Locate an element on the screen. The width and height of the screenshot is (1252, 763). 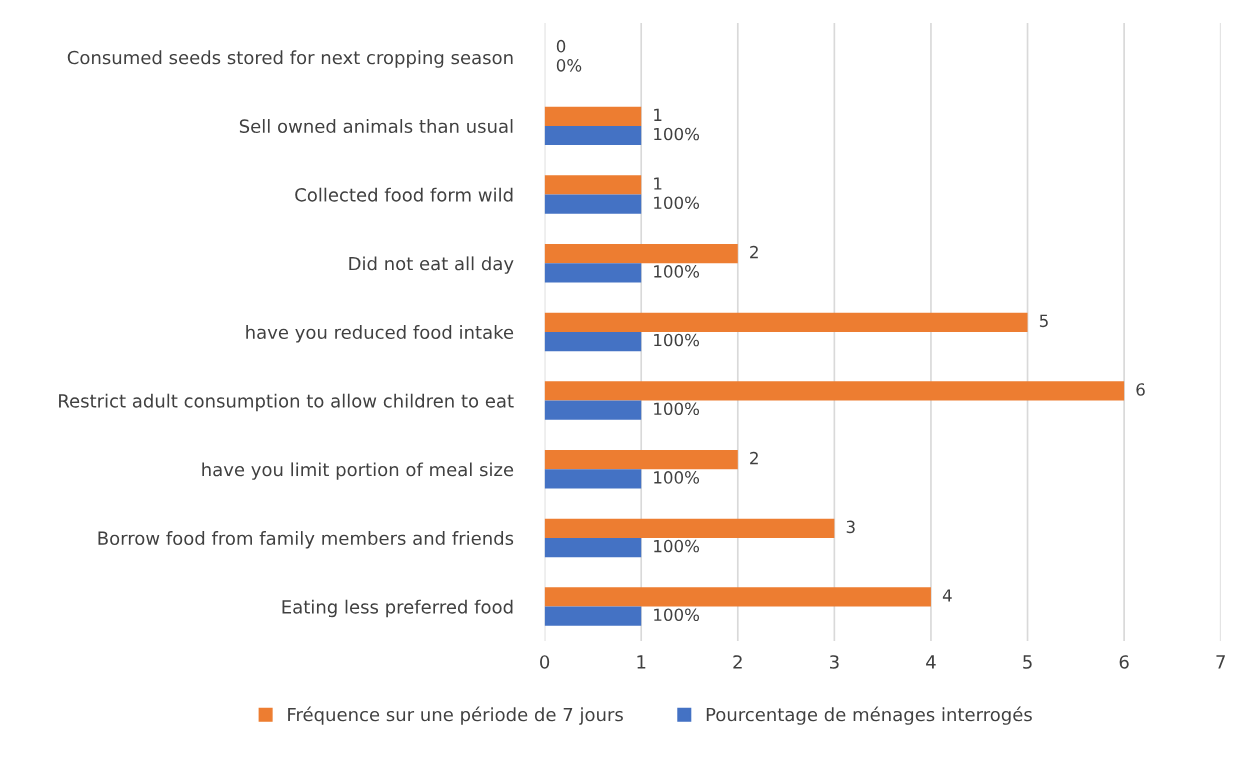
y-tick-label: Collected food form wild is located at coordinates (404, 194).